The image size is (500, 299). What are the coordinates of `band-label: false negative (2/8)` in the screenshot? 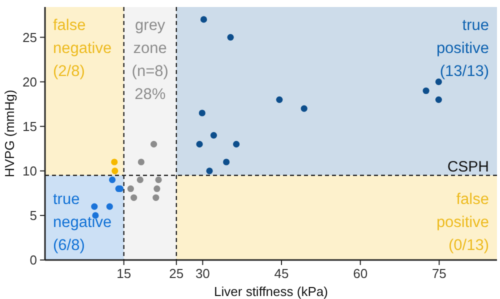 It's located at (82, 48).